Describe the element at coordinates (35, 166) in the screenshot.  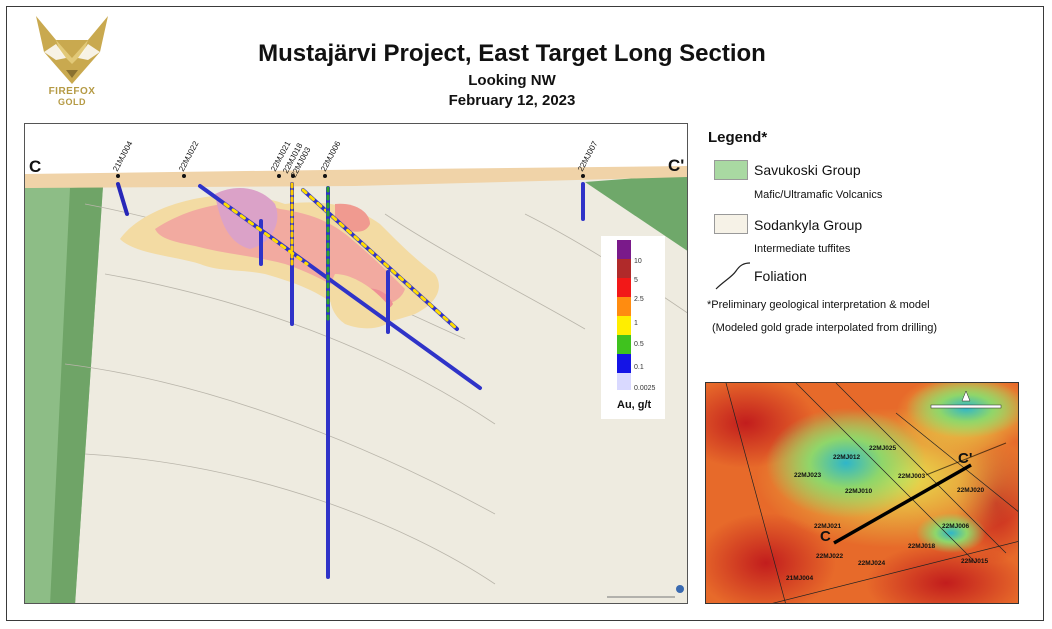
I see `section-end-left: C` at that location.